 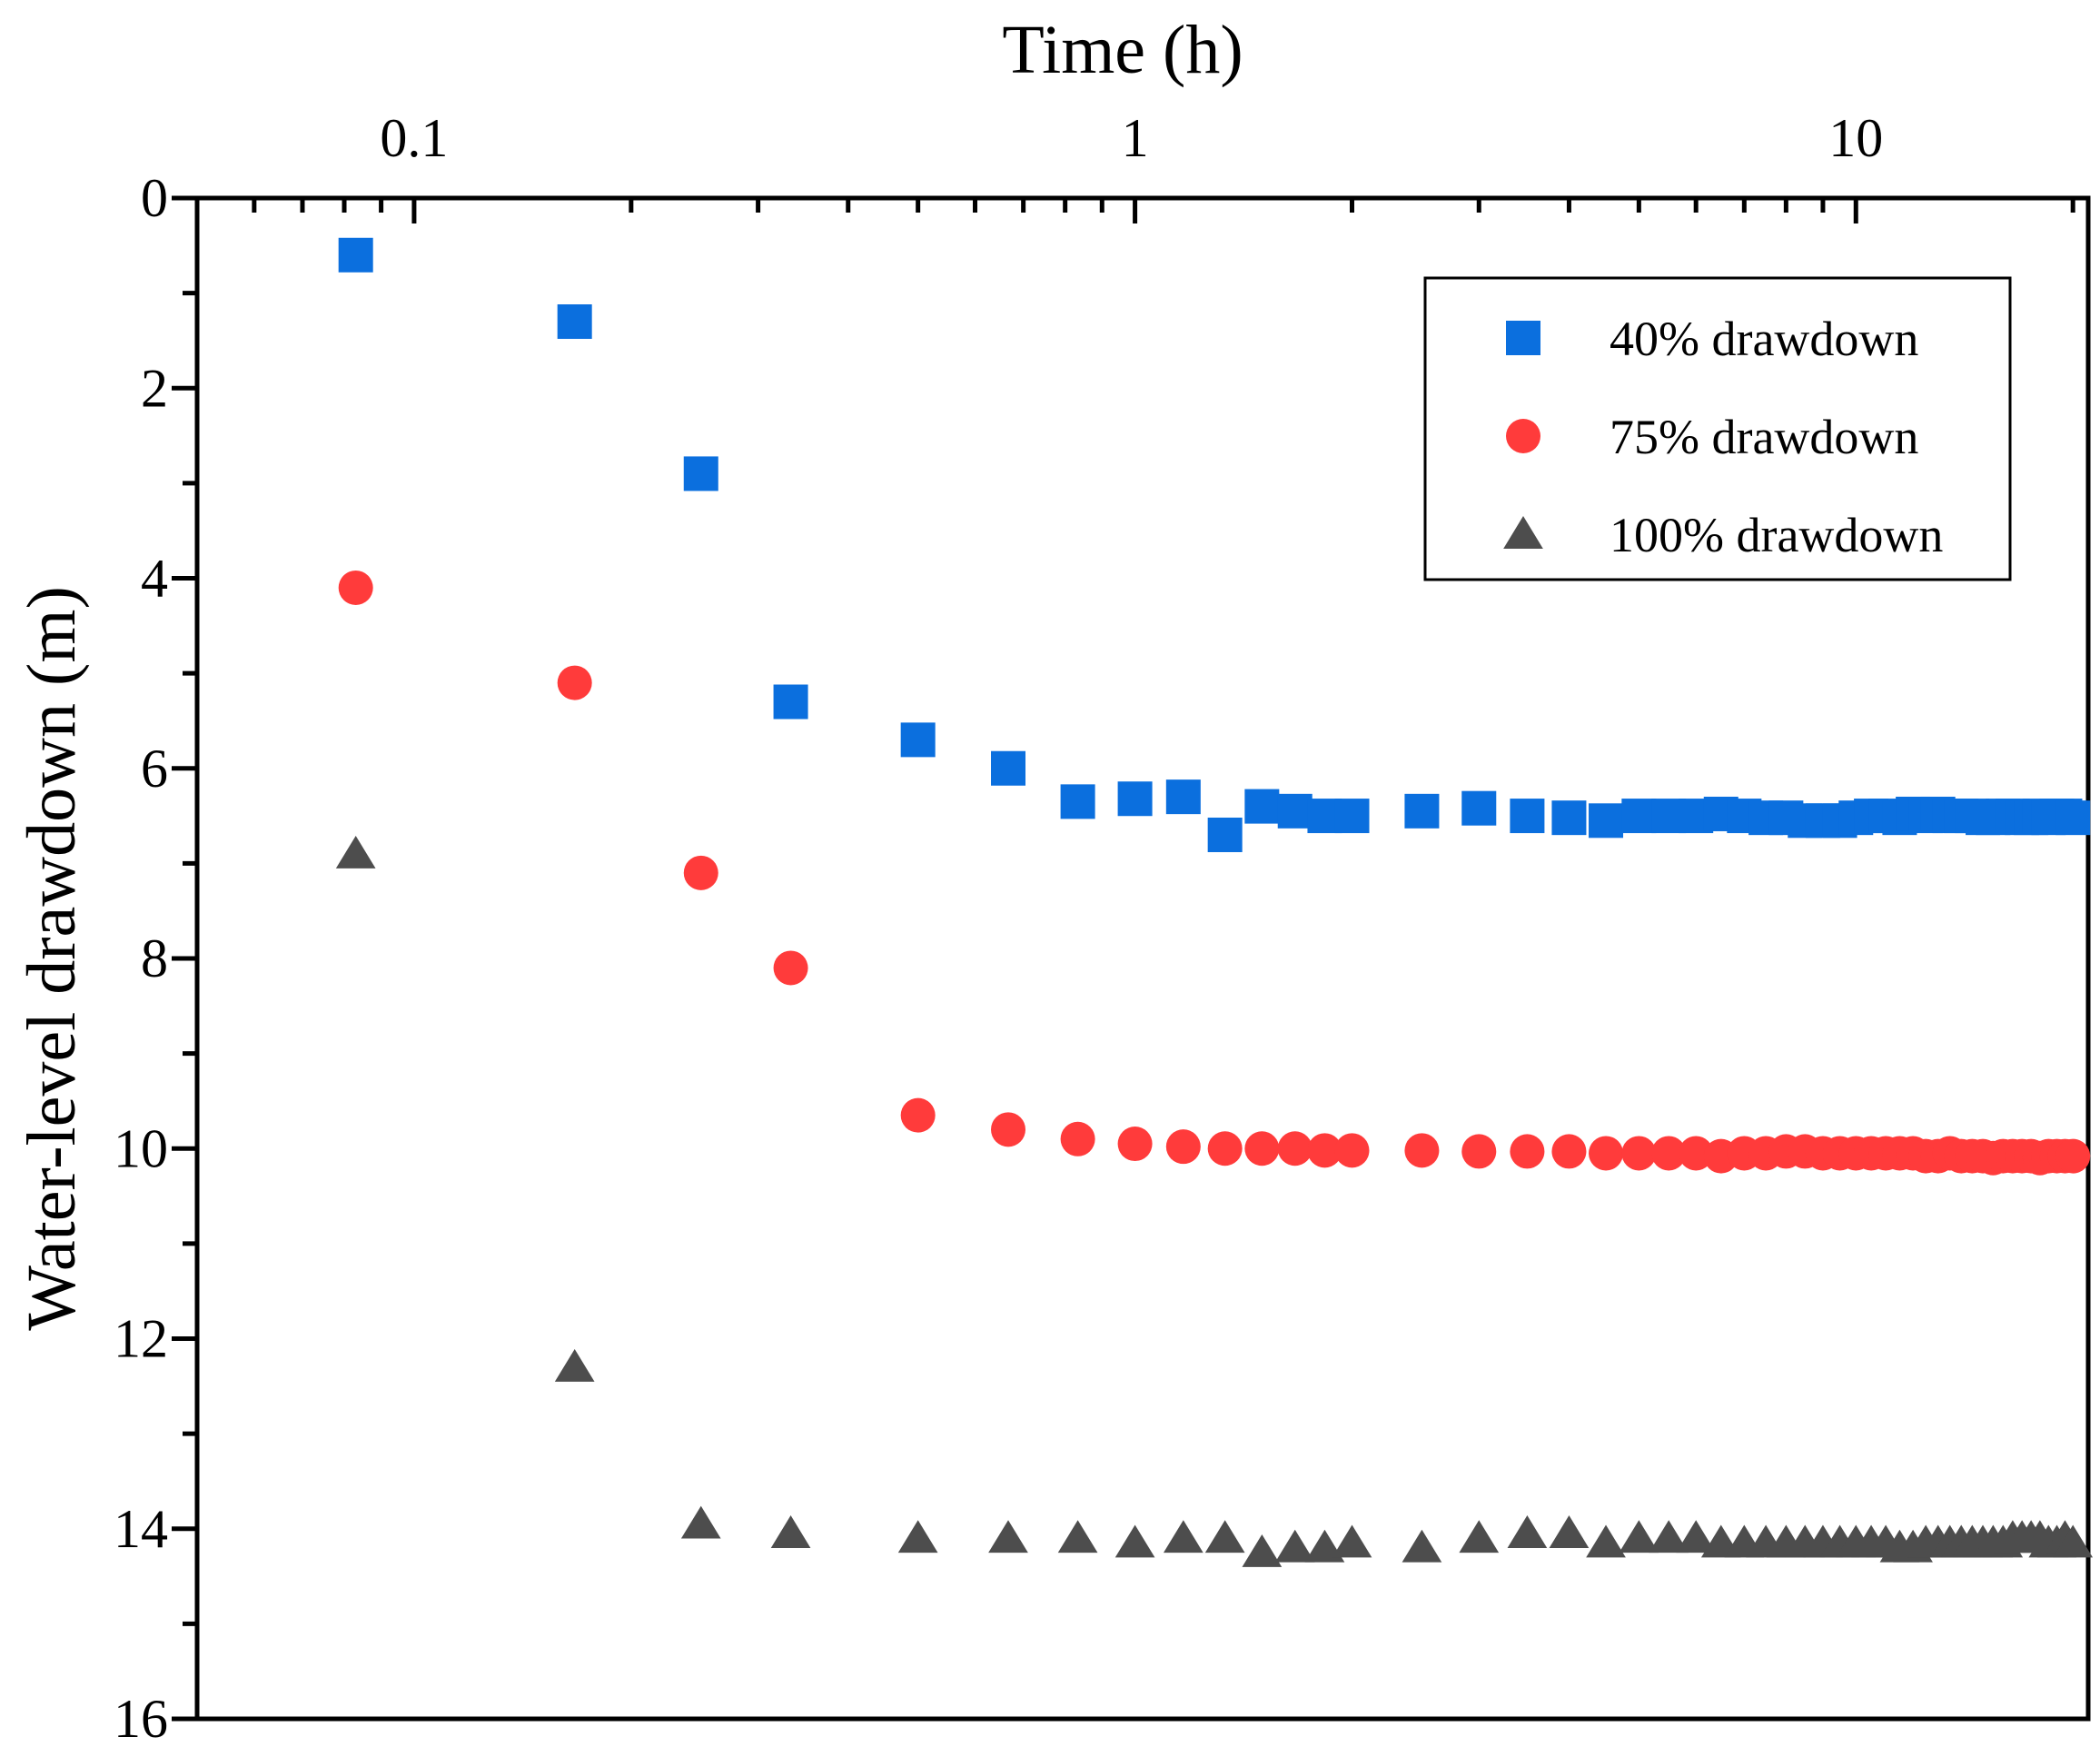 What do you see at coordinates (141, 1339) in the screenshot?
I see `y-tick-label: 12` at bounding box center [141, 1339].